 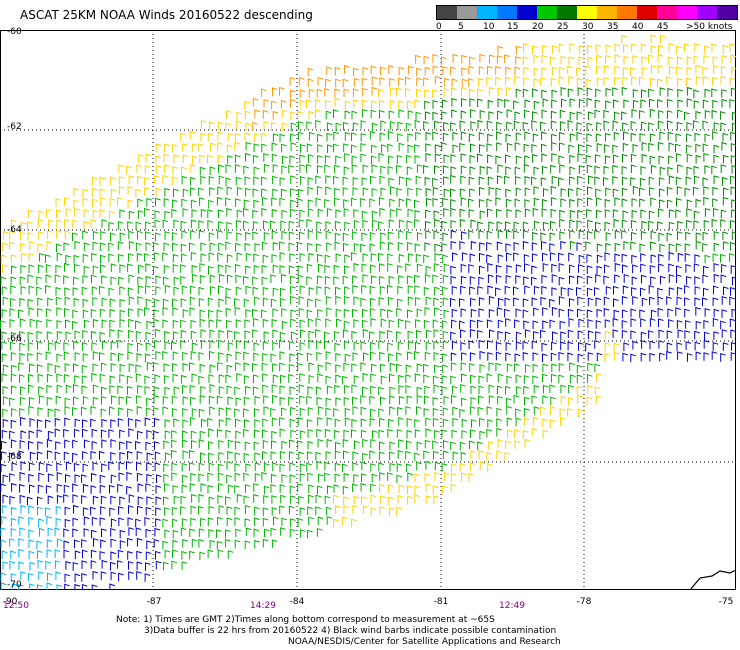 I want to click on lon-label: -87, so click(x=154, y=602).